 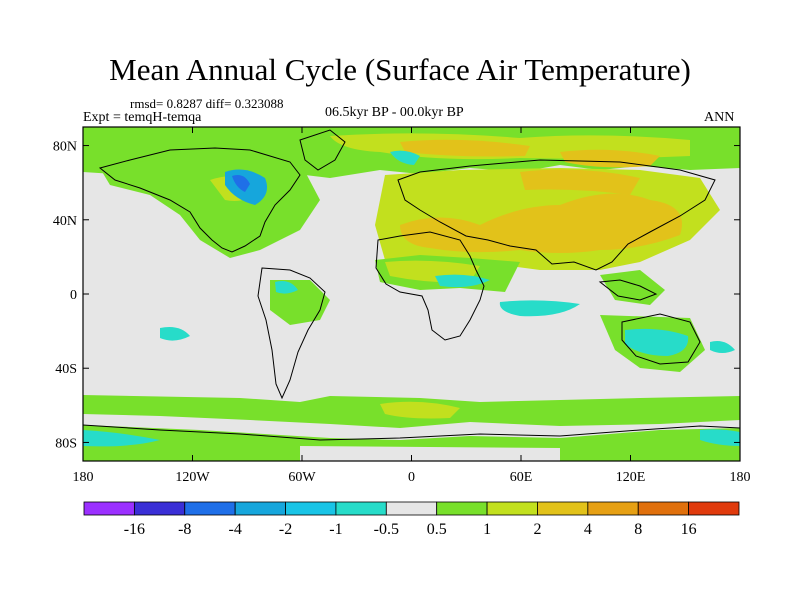 What do you see at coordinates (719, 117) in the screenshot?
I see `season-label: ANN` at bounding box center [719, 117].